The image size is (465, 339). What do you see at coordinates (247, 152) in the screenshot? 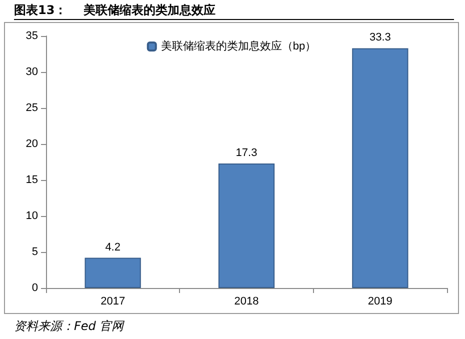
I see `data-label: 17.3` at bounding box center [247, 152].